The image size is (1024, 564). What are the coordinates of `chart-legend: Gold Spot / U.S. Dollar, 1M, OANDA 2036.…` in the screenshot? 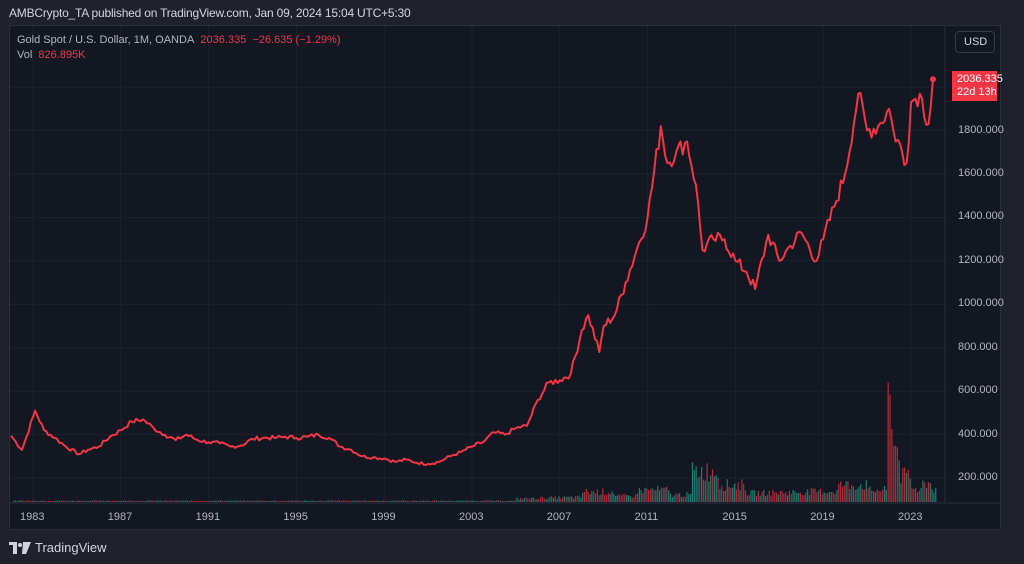 It's located at (179, 48).